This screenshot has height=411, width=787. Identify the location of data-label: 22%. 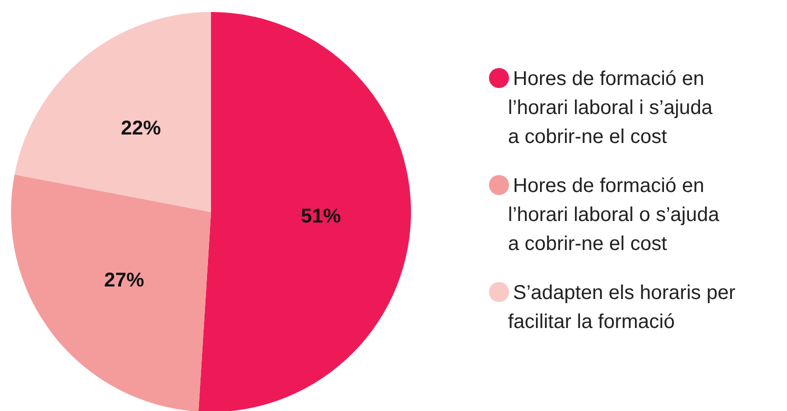
(141, 128).